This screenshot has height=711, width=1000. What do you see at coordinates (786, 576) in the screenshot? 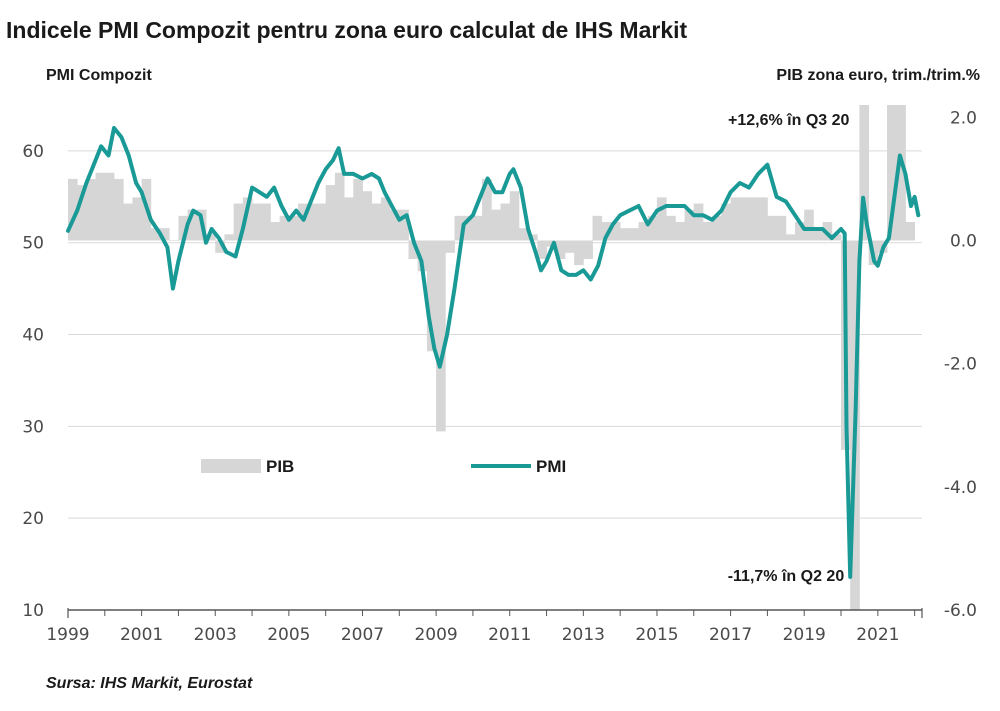
I see `annotation-q2-2020: -11,7% în Q2 20` at bounding box center [786, 576].